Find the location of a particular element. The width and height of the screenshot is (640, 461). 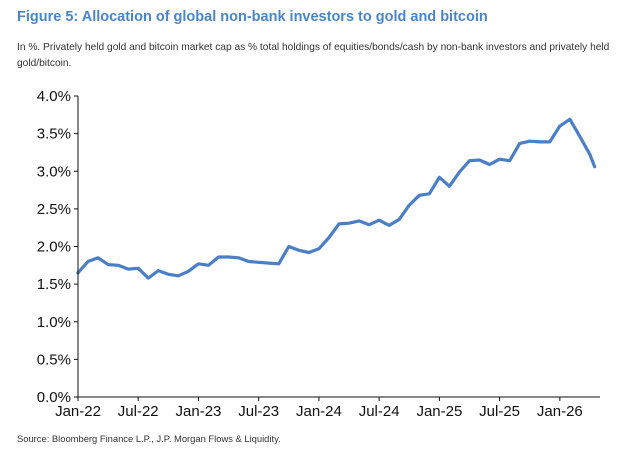

y-tick-label: 0.0% is located at coordinates (54, 397).